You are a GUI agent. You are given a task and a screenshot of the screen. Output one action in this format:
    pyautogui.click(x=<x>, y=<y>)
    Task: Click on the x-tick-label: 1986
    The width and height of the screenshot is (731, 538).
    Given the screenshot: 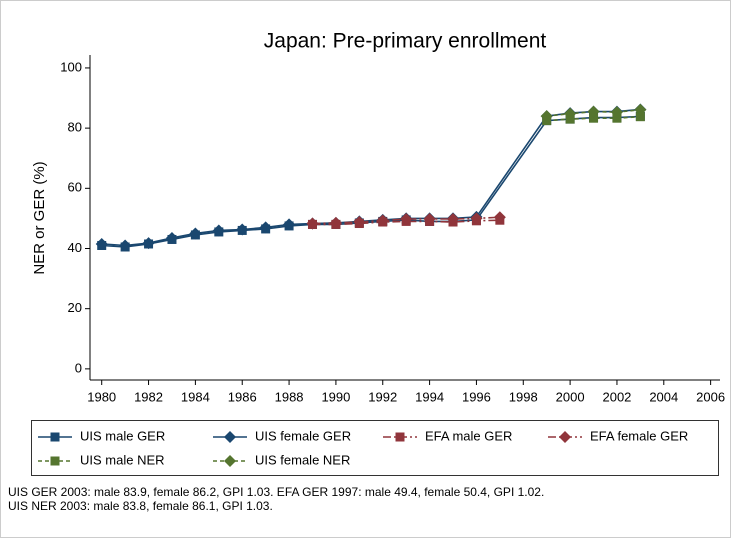 What is the action you would take?
    pyautogui.click(x=242, y=396)
    